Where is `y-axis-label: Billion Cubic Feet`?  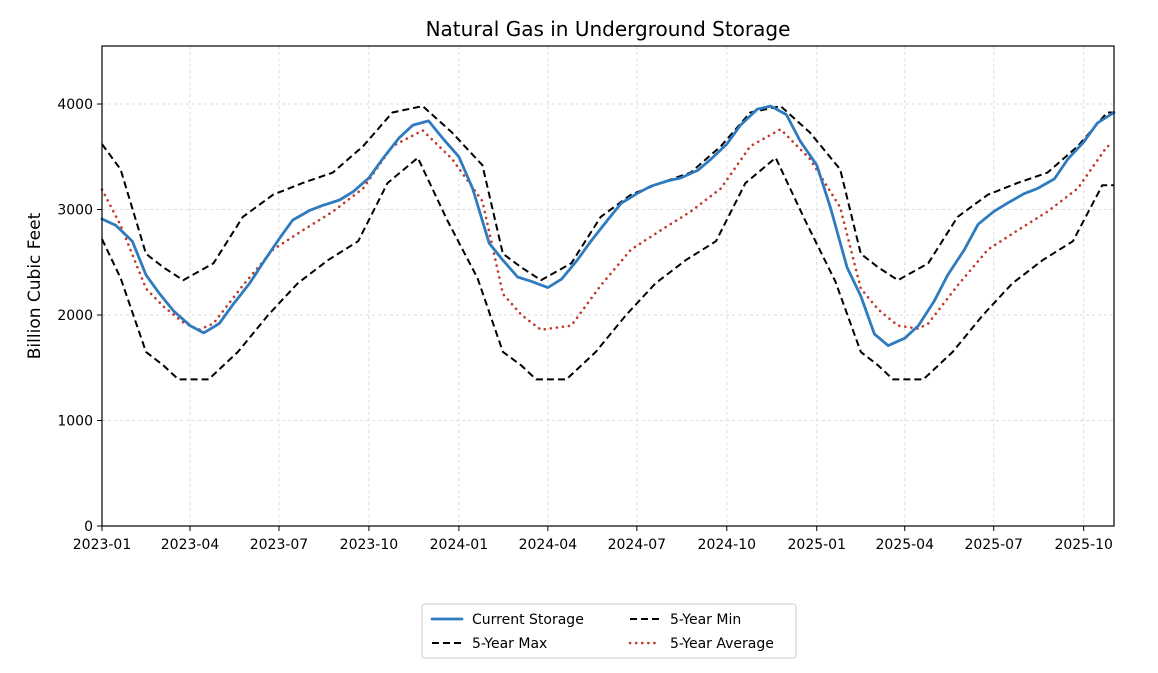 y-axis-label: Billion Cubic Feet is located at coordinates (35, 285).